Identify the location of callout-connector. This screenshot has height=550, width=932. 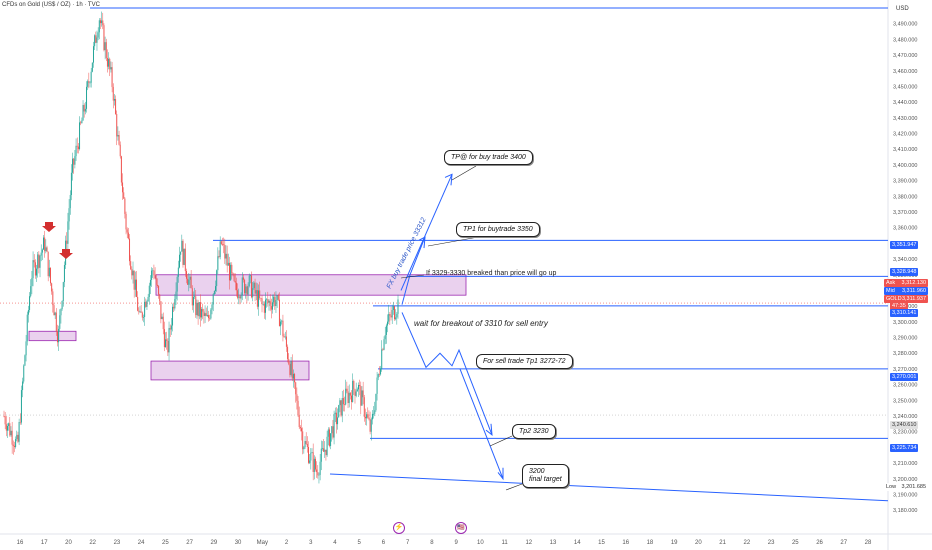
(514, 487).